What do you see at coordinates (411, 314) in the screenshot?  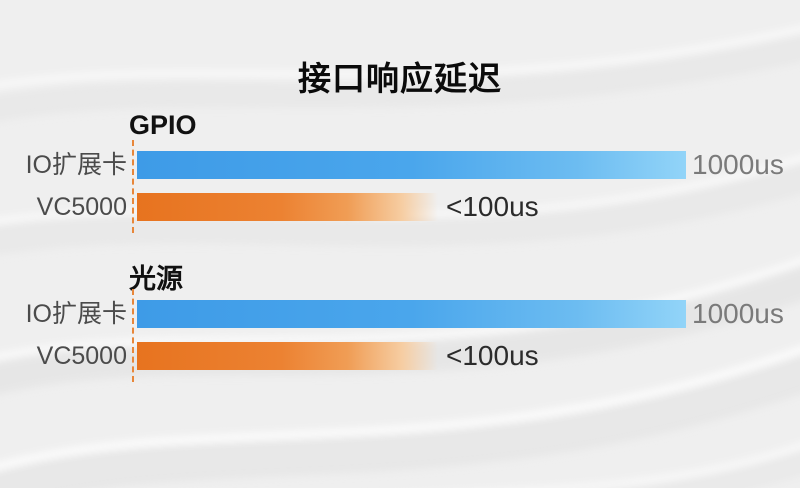 I see `bar-io-card-light` at bounding box center [411, 314].